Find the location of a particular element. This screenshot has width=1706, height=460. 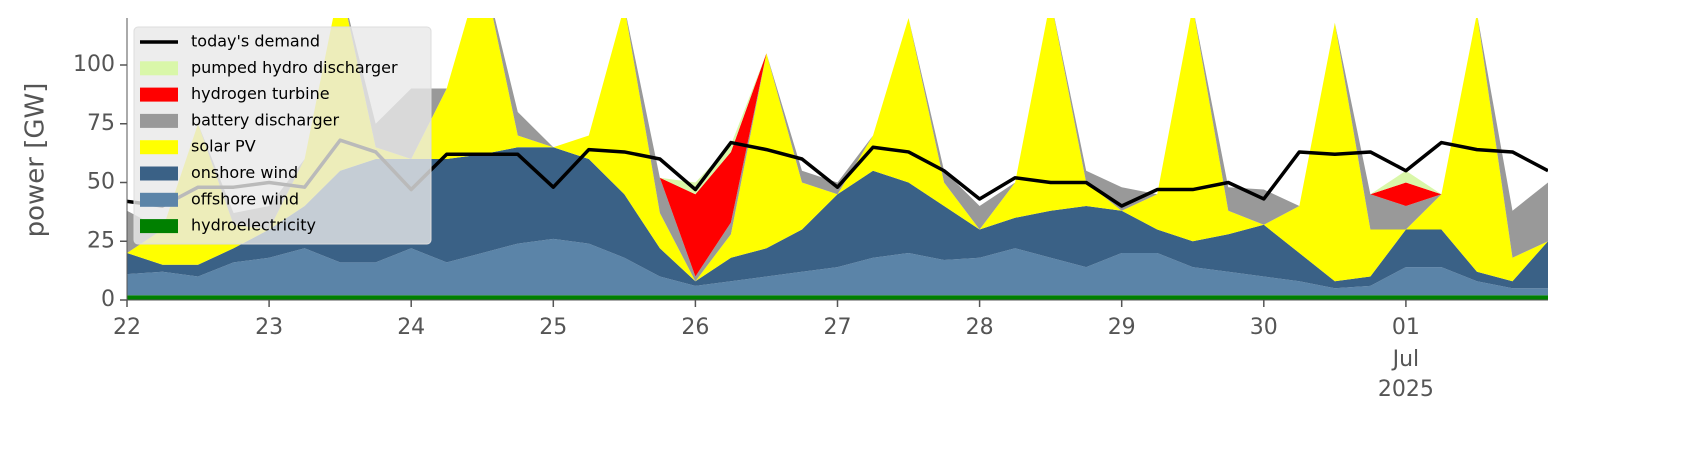

legend-label: hydroelectricity is located at coordinates (253, 225).